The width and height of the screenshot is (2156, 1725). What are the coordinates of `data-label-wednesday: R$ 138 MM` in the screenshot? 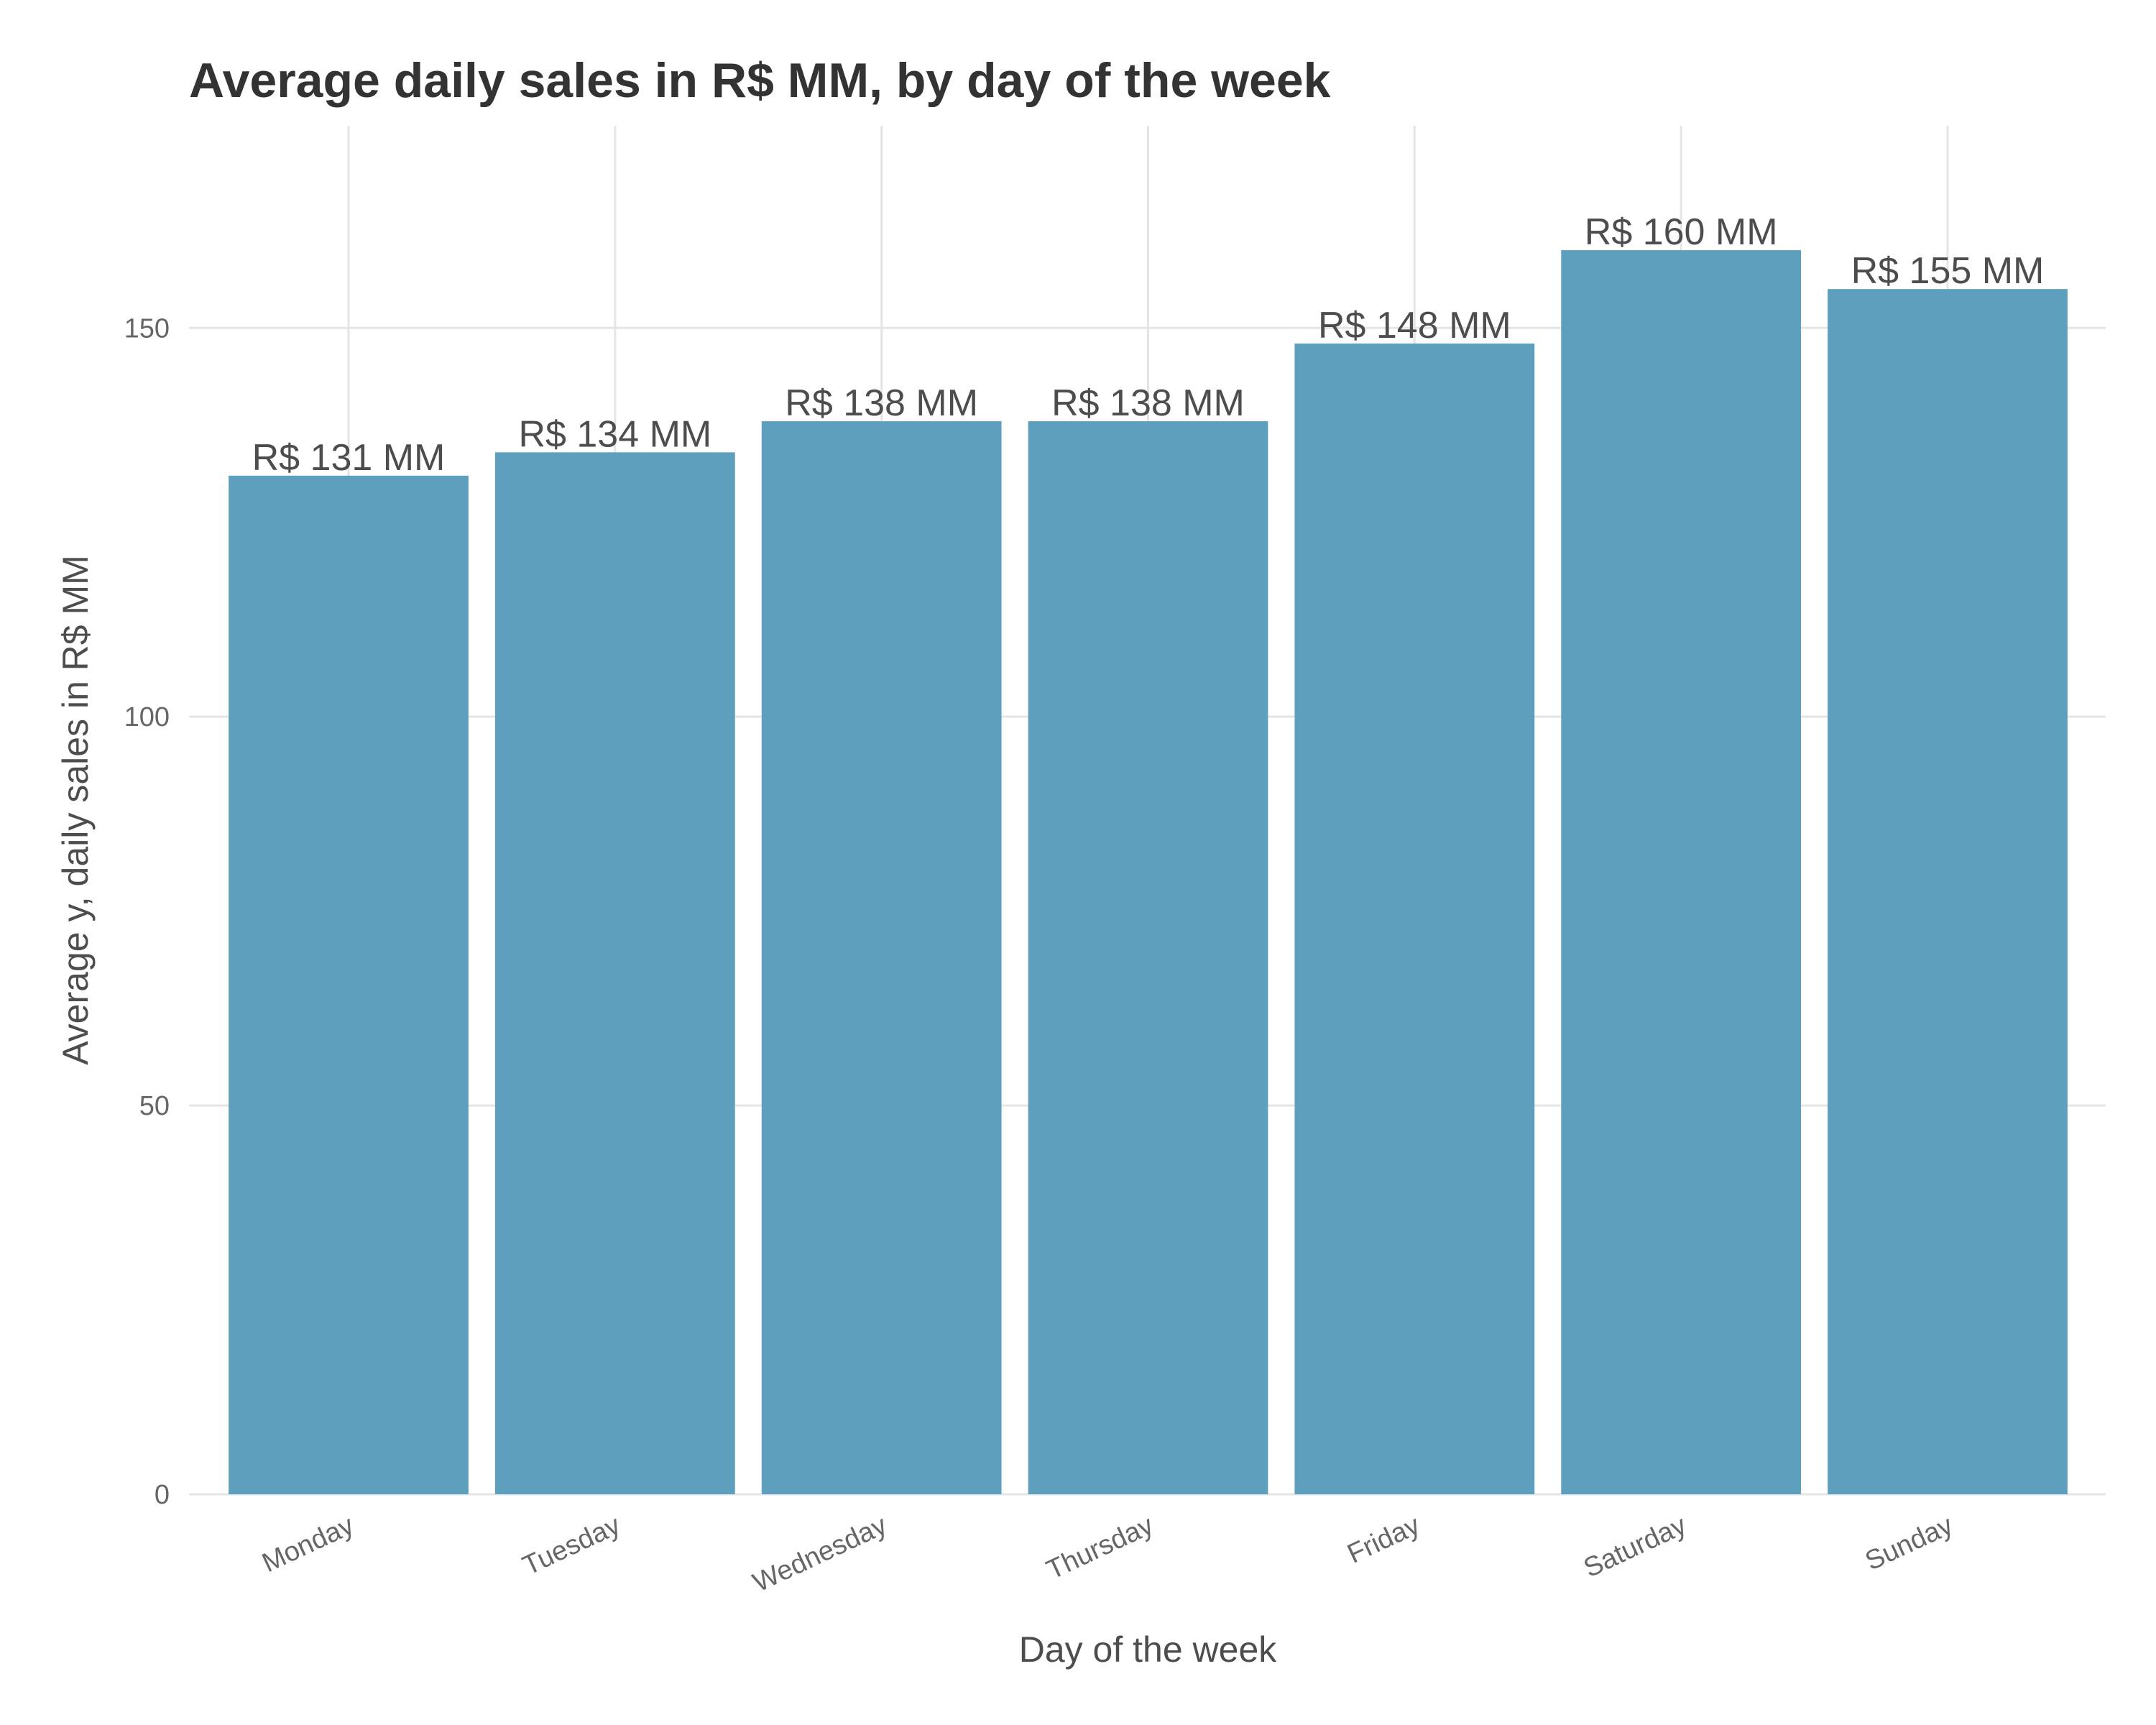 It's located at (881, 403).